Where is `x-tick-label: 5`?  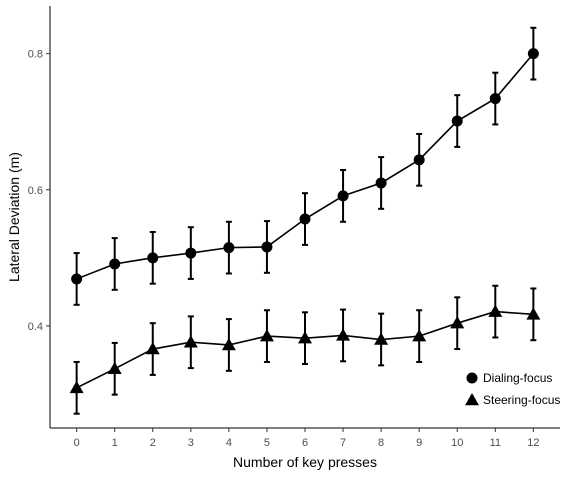
x-tick-label: 5 is located at coordinates (267, 443).